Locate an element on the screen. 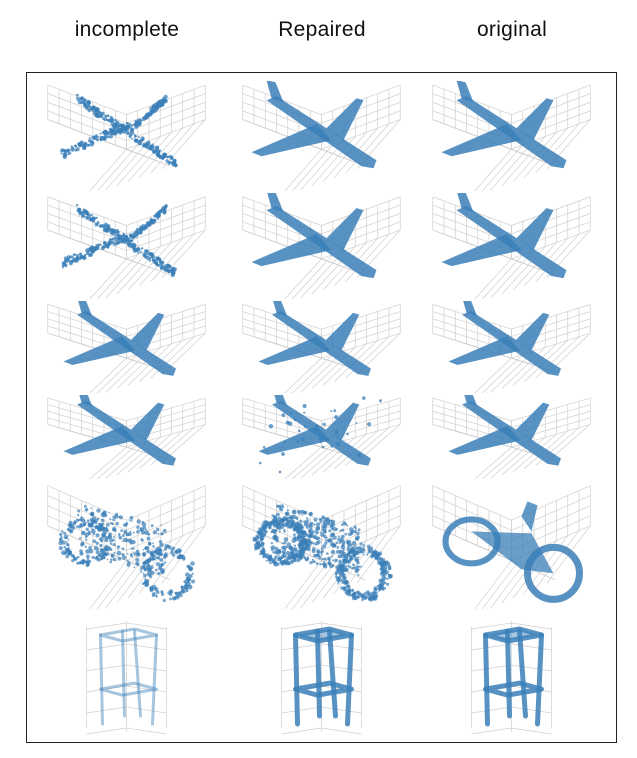 This screenshot has height=758, width=637. render-incomplete-airplane-row4 is located at coordinates (126, 437).